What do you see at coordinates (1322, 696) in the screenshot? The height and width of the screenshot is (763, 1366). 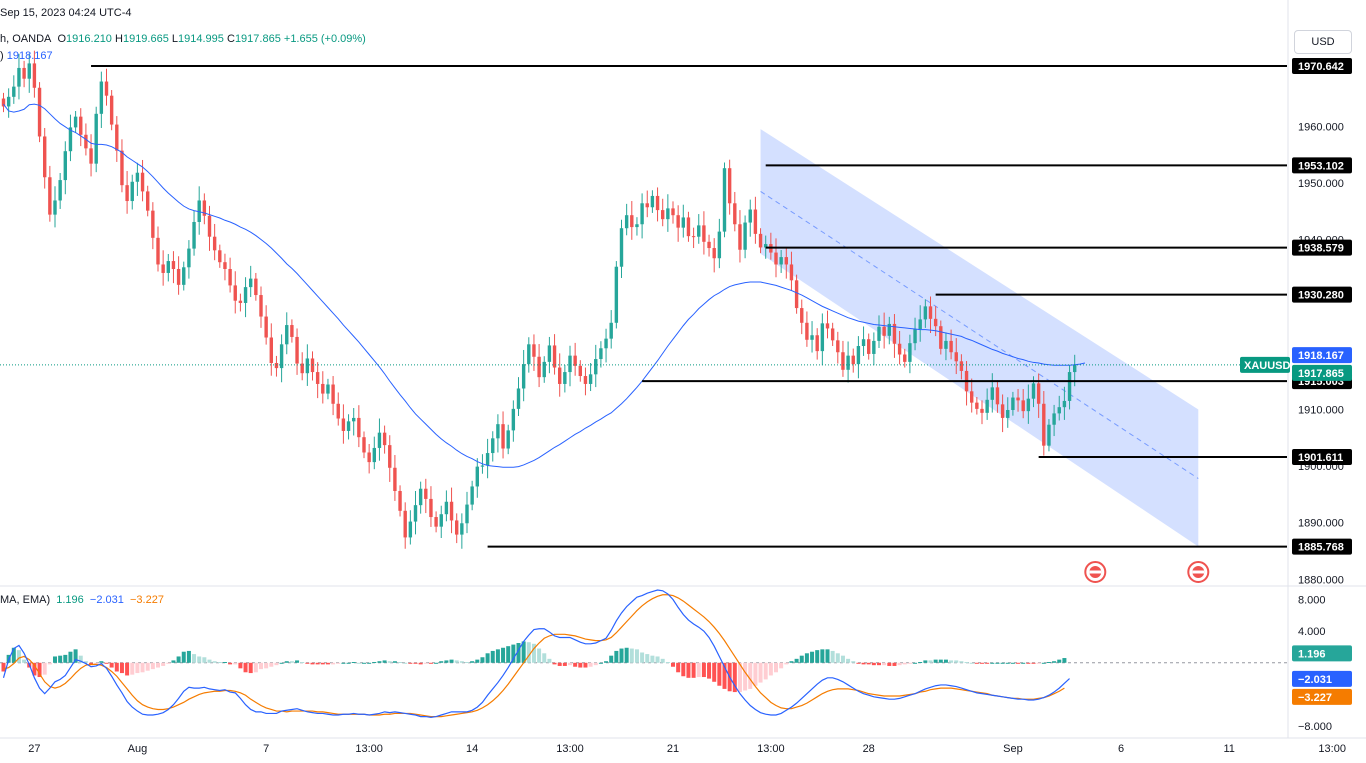 I see `macd-tag` at bounding box center [1322, 696].